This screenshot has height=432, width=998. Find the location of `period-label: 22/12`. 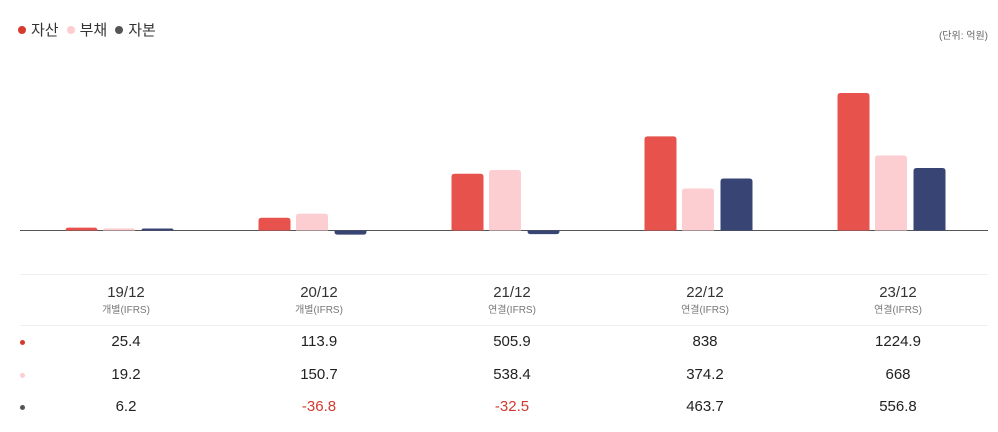

period-label: 22/12 is located at coordinates (705, 292).